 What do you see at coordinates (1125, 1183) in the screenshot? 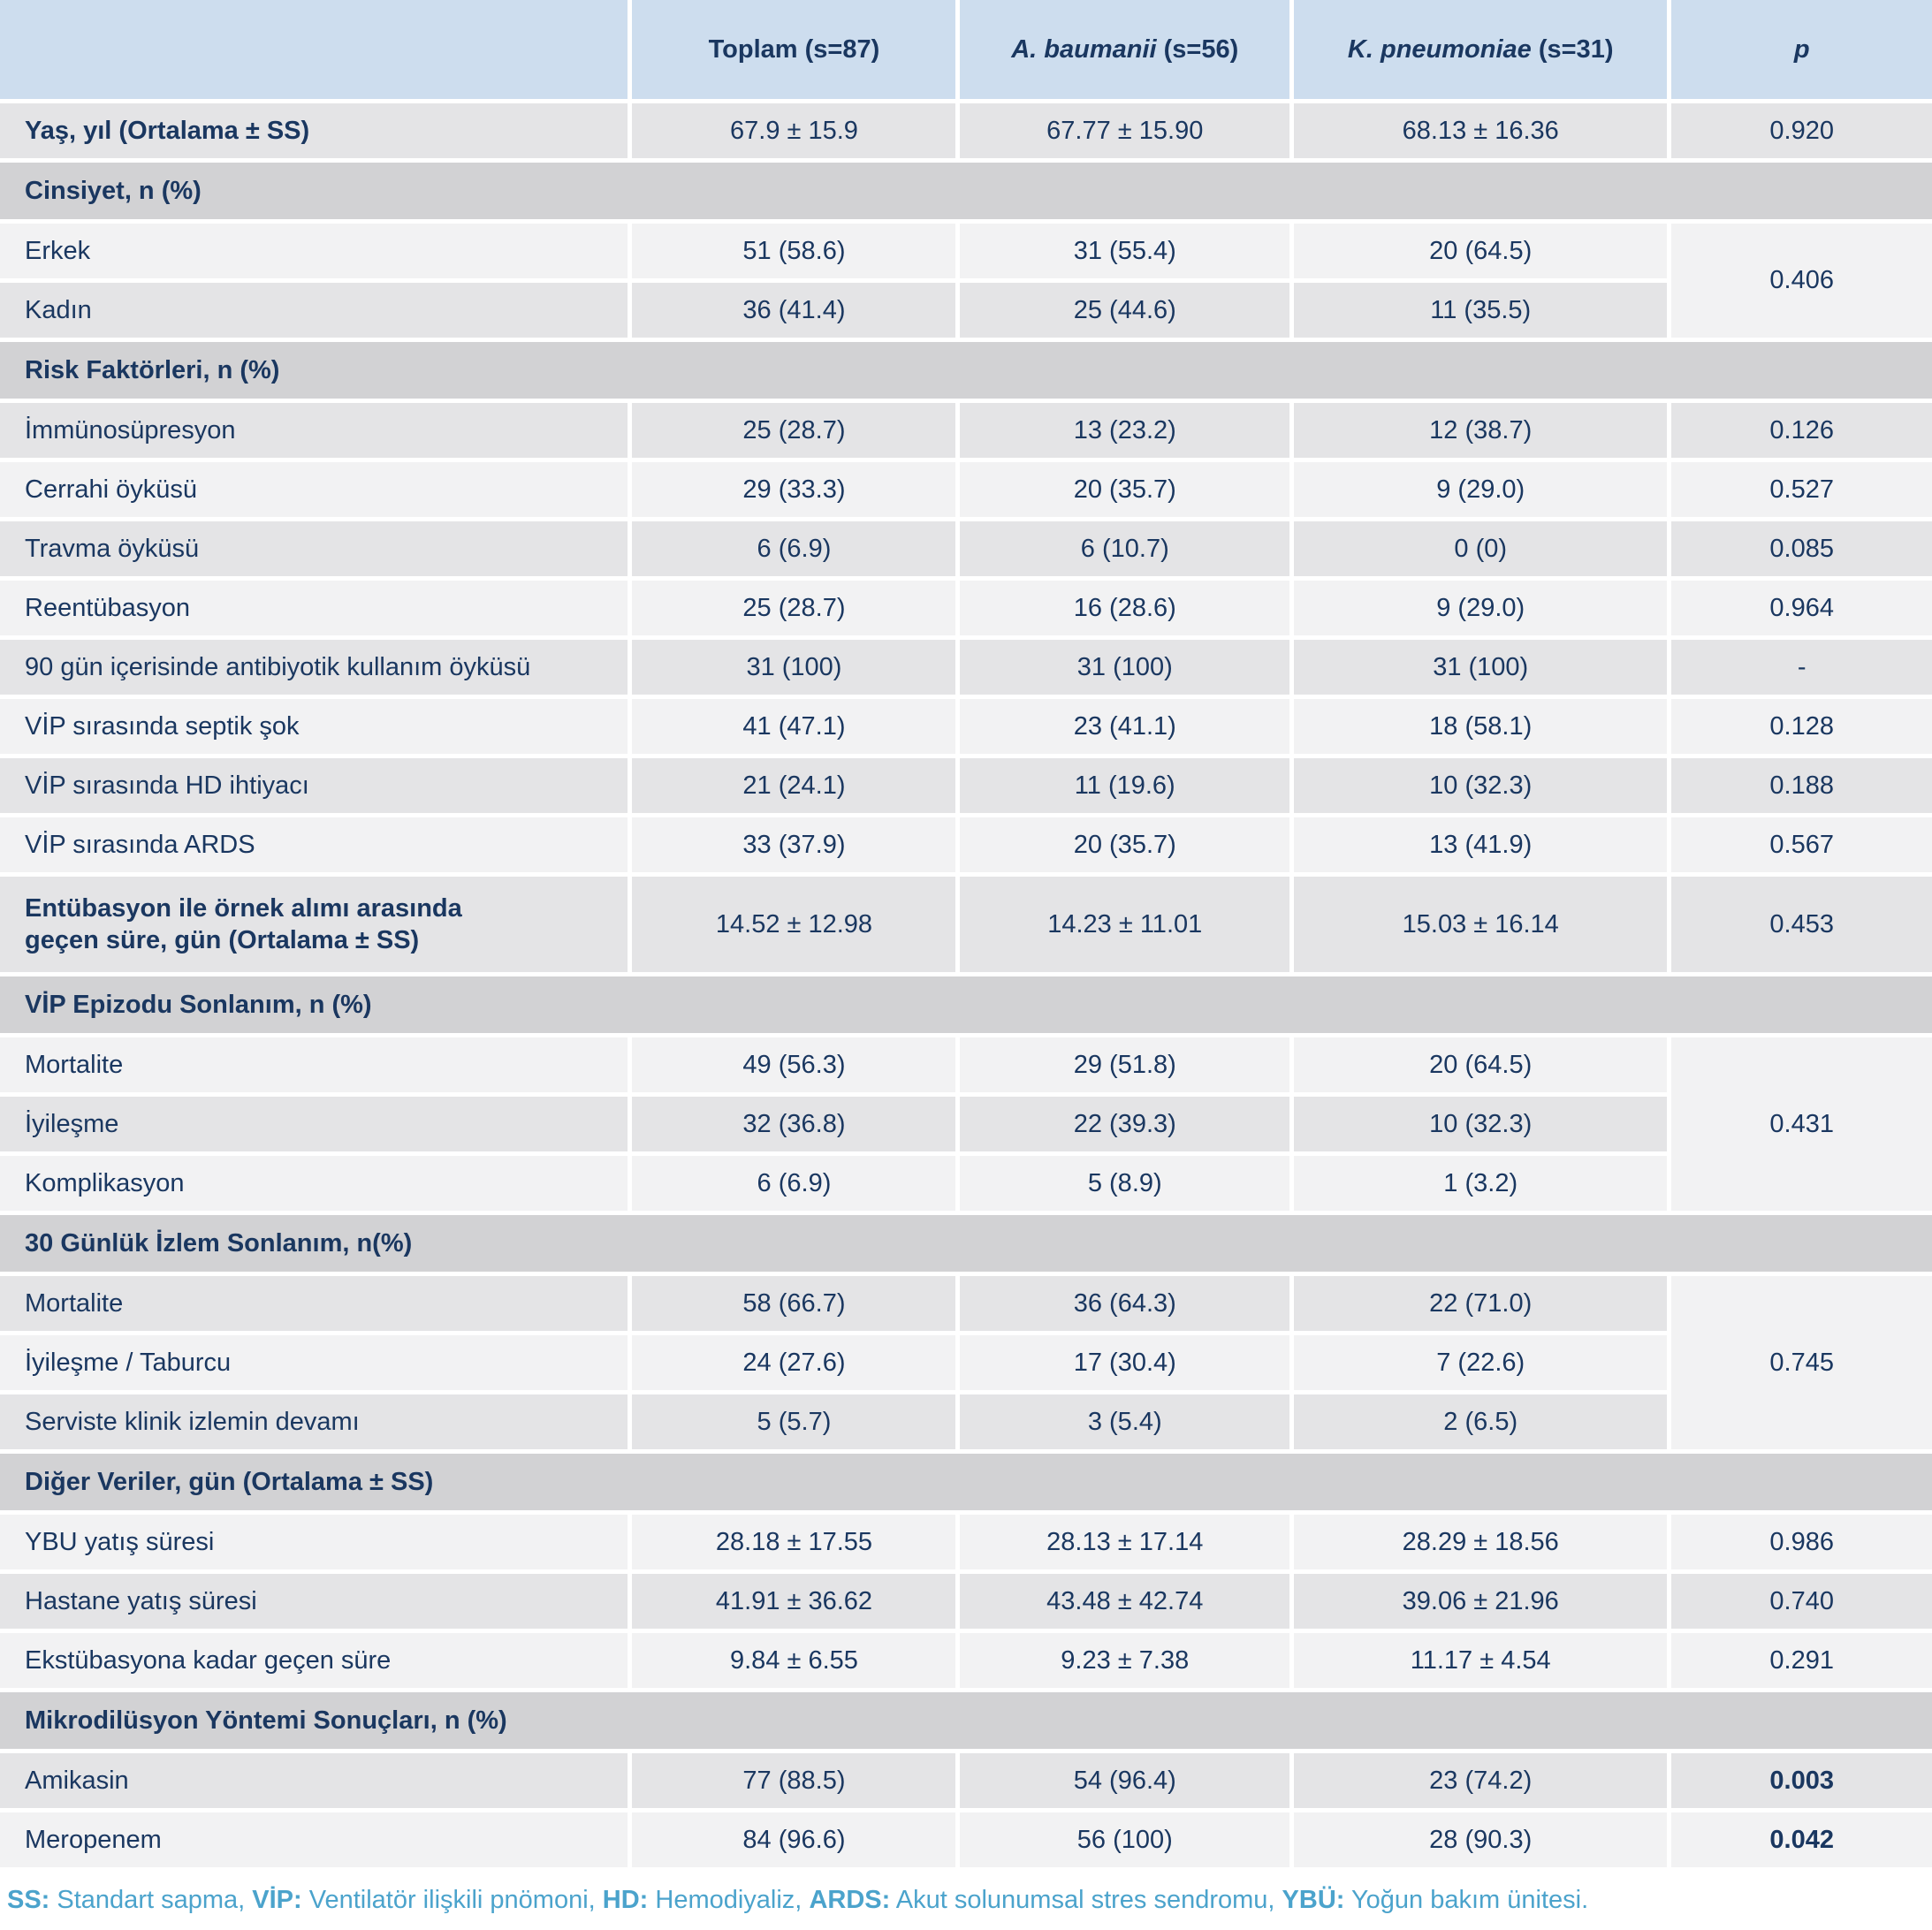
I see `value-a-baumanii: 5 (8.9)` at bounding box center [1125, 1183].